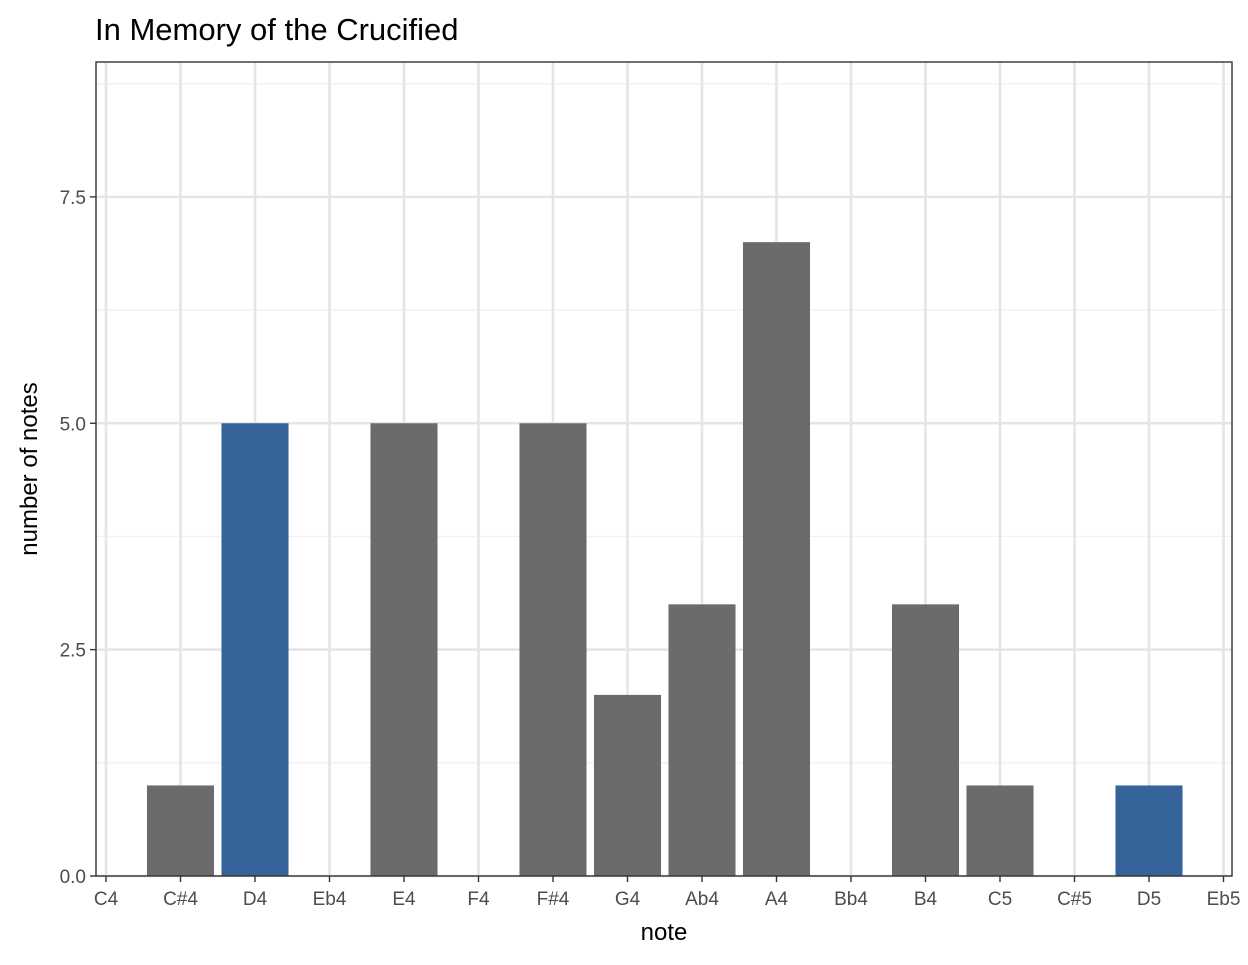  Describe the element at coordinates (255, 899) in the screenshot. I see `x-tick-label: D4` at that location.